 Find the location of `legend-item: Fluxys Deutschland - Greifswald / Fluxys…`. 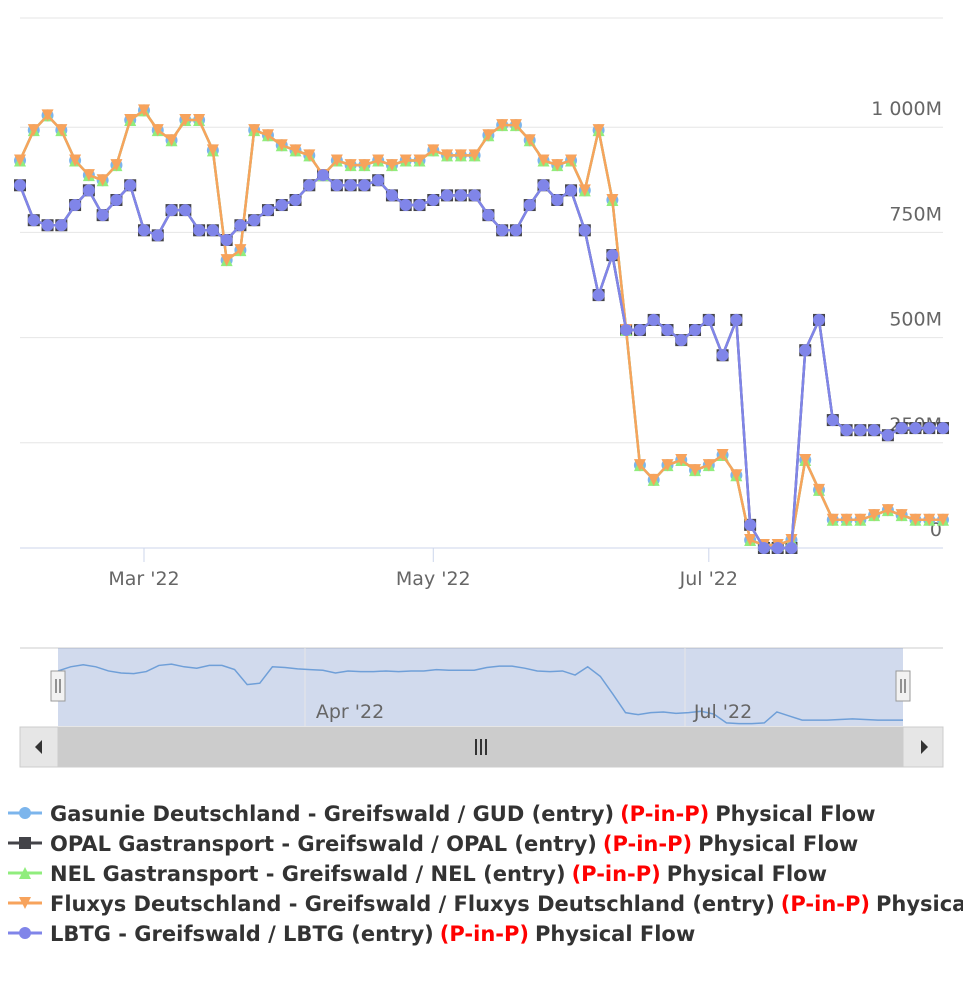

legend-item: Fluxys Deutschland - Greifswald / Fluxys… is located at coordinates (485, 904).